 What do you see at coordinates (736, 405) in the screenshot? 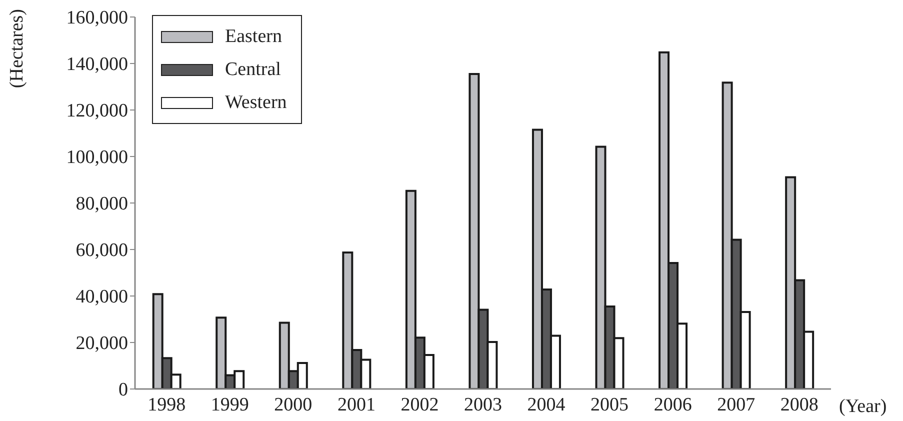
I see `x-tick-label: 2007` at bounding box center [736, 405].